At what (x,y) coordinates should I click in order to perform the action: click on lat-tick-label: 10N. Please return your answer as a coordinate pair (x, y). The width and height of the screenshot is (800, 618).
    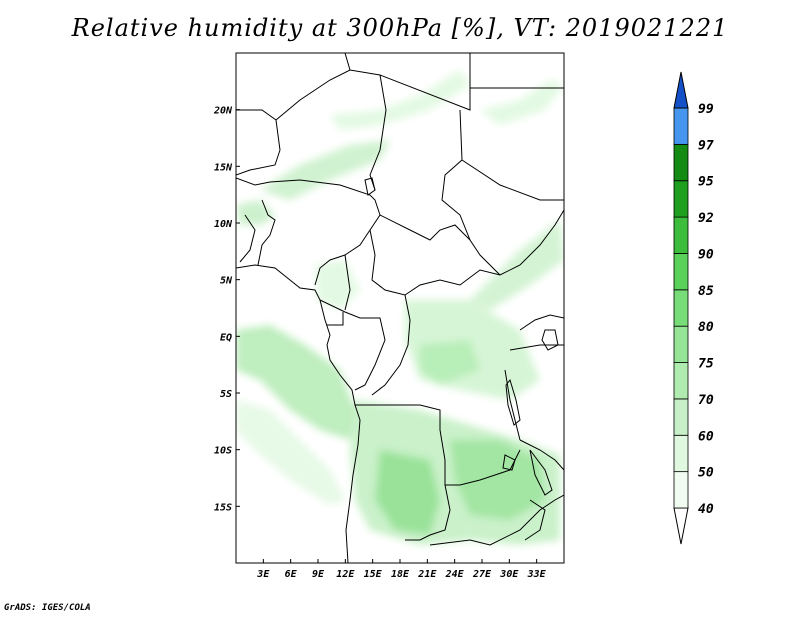
    Looking at the image, I should click on (223, 224).